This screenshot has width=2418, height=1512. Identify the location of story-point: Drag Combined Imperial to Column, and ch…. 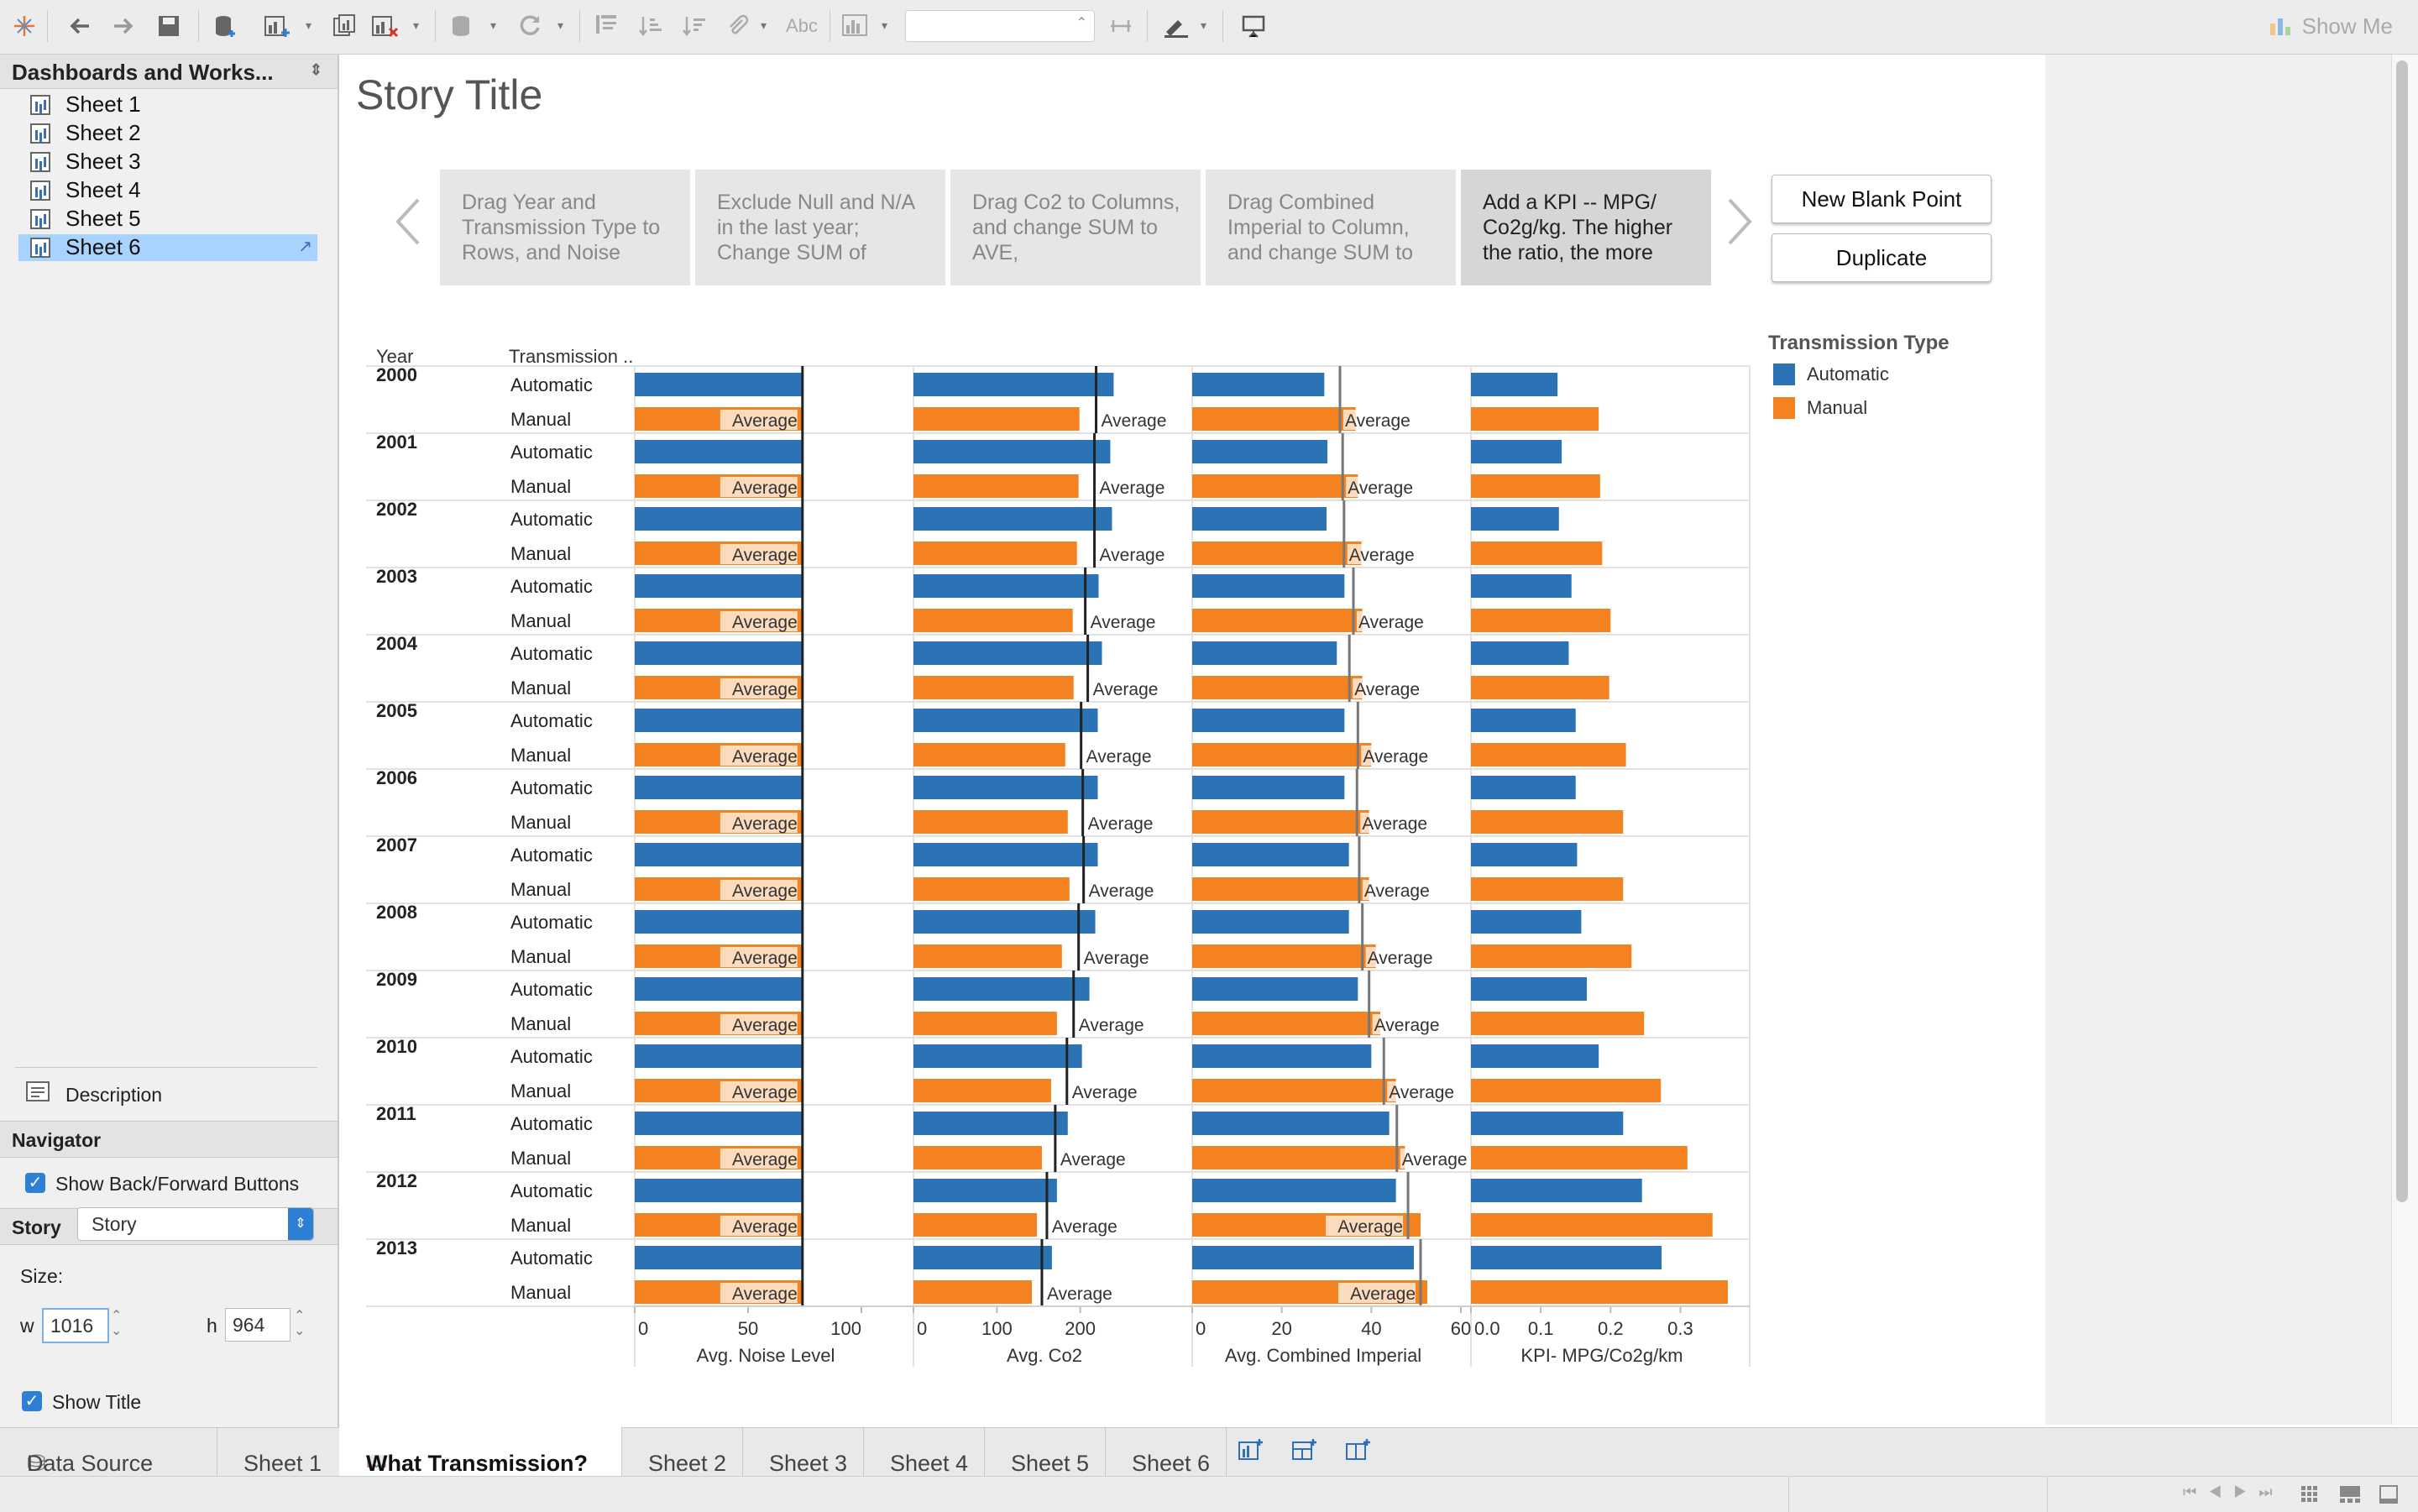
(1331, 228).